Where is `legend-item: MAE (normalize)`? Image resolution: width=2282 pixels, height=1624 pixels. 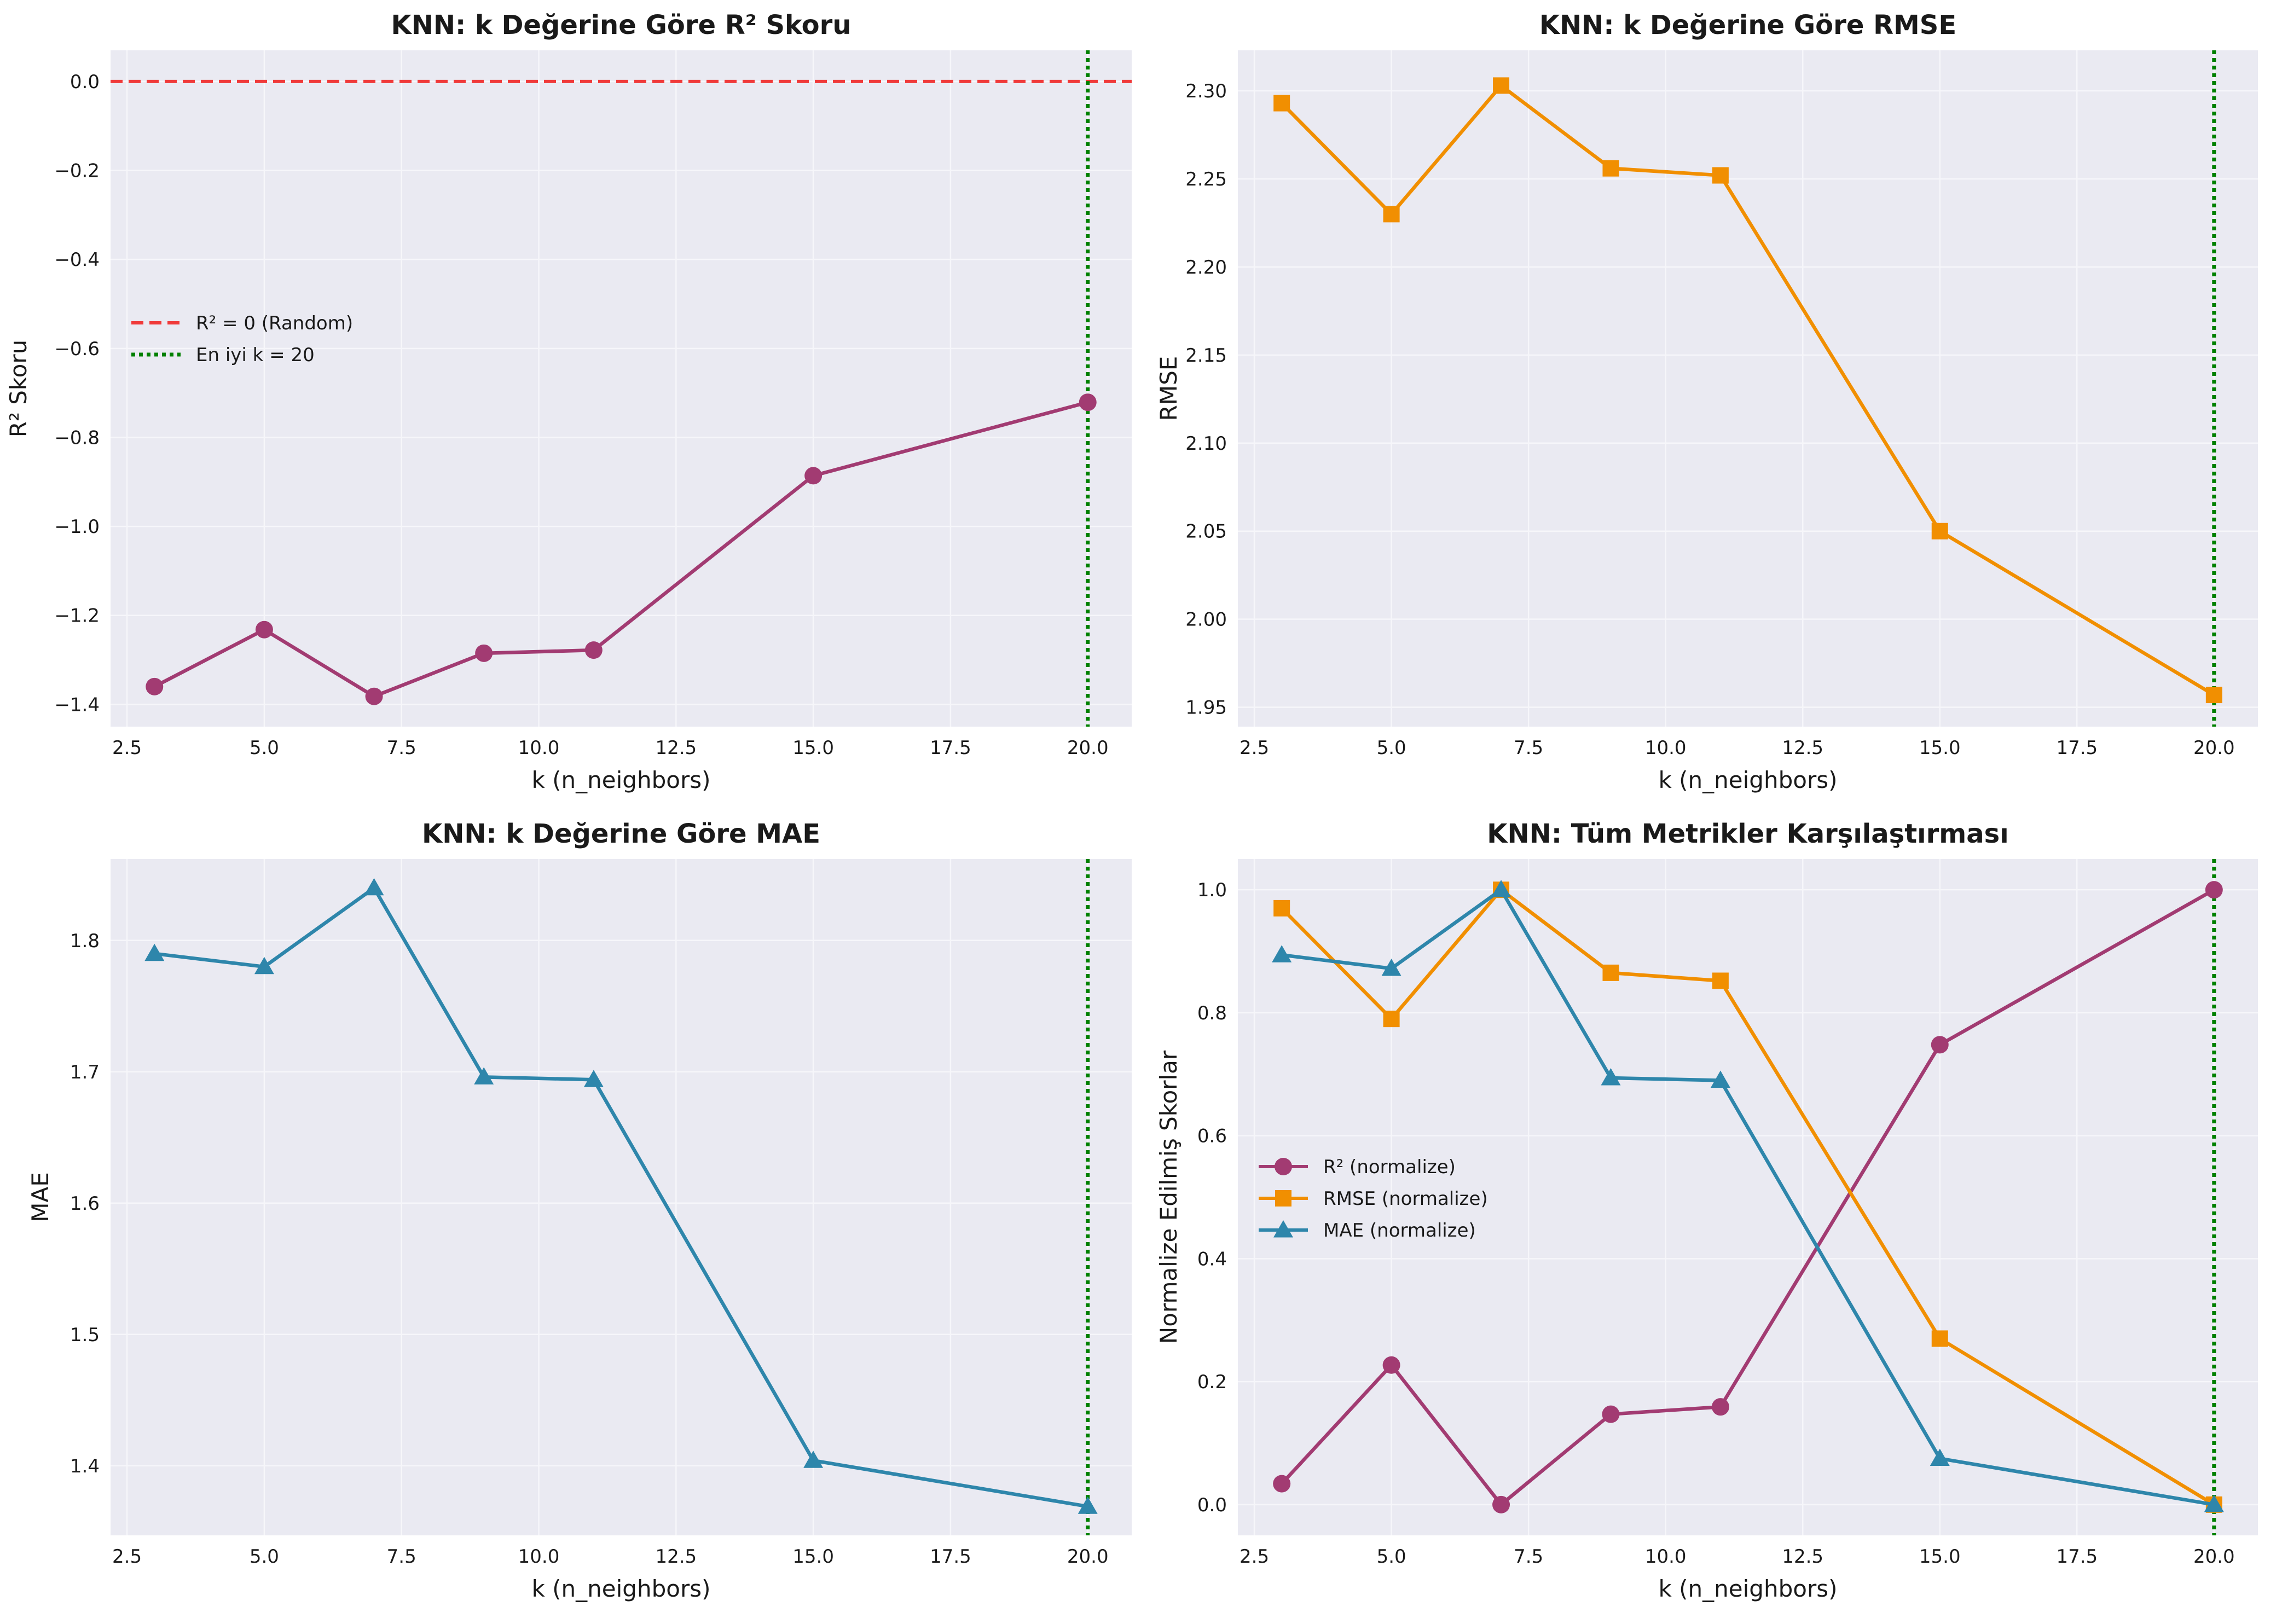 legend-item: MAE (normalize) is located at coordinates (1367, 1231).